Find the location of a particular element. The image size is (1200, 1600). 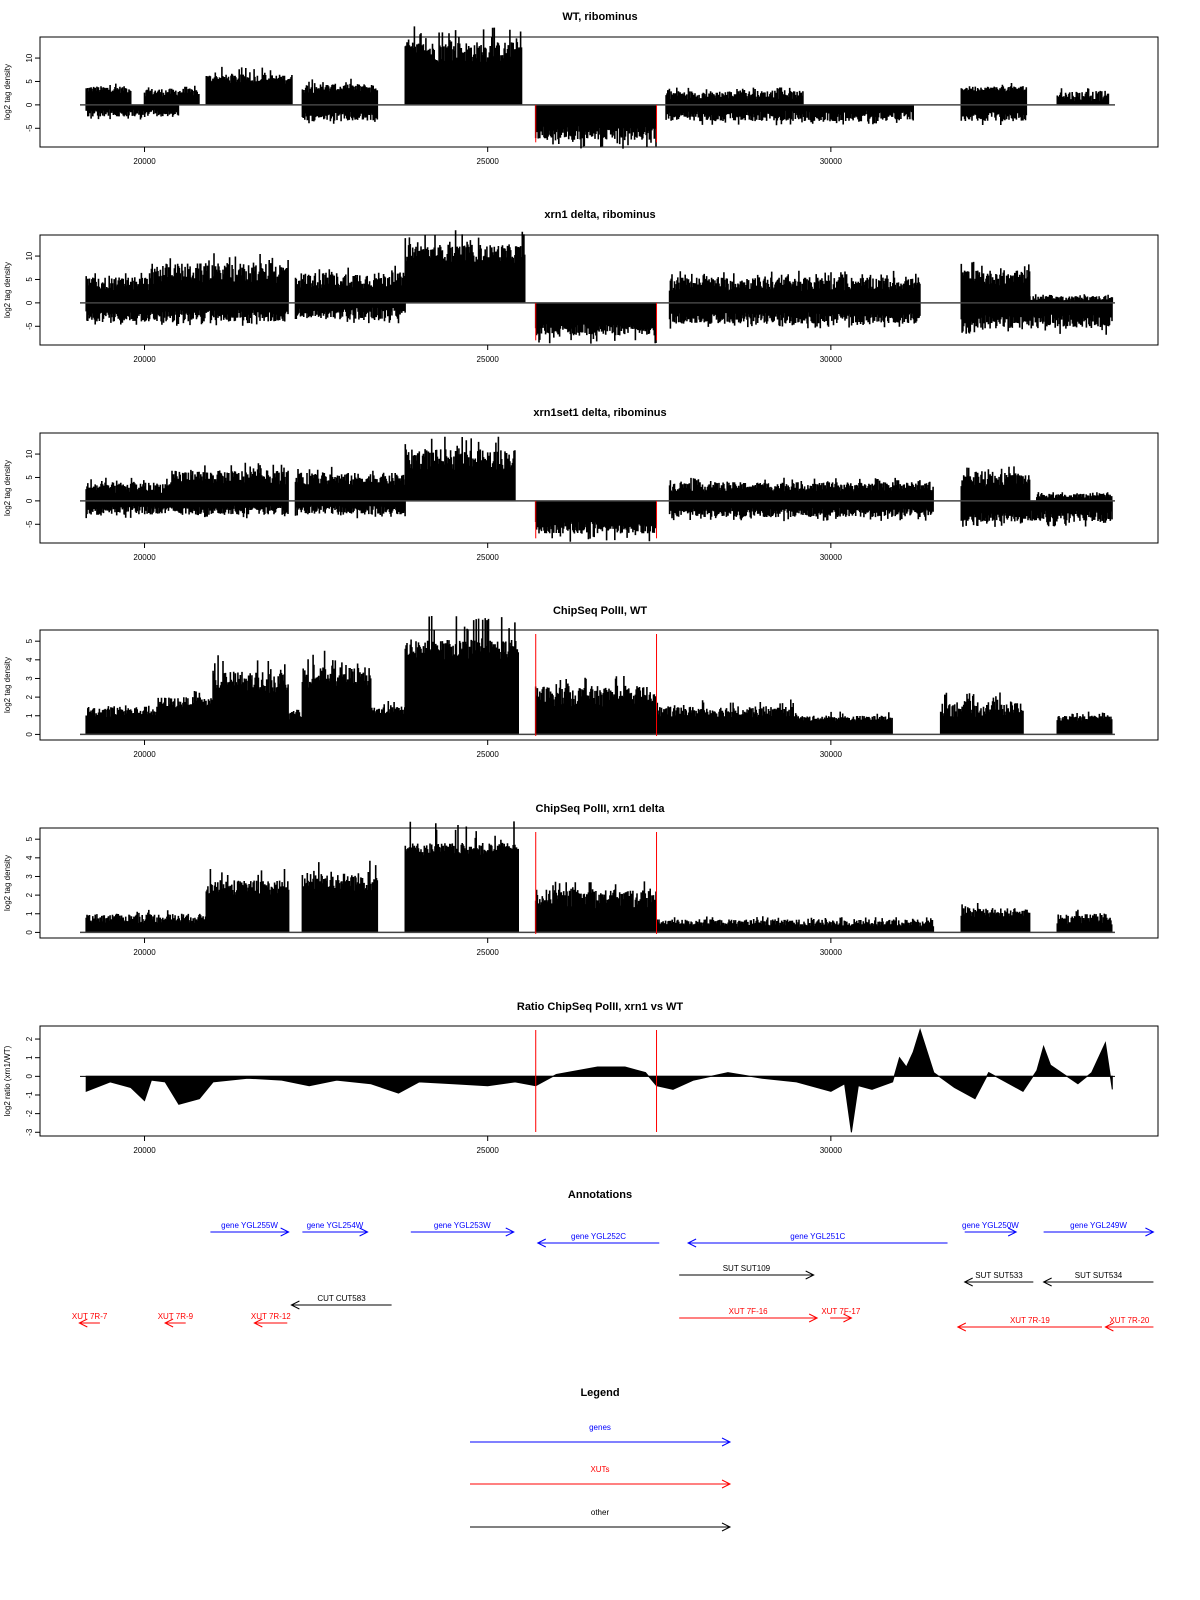

annotation-feature: SUT SUT534 is located at coordinates (1098, 1279).